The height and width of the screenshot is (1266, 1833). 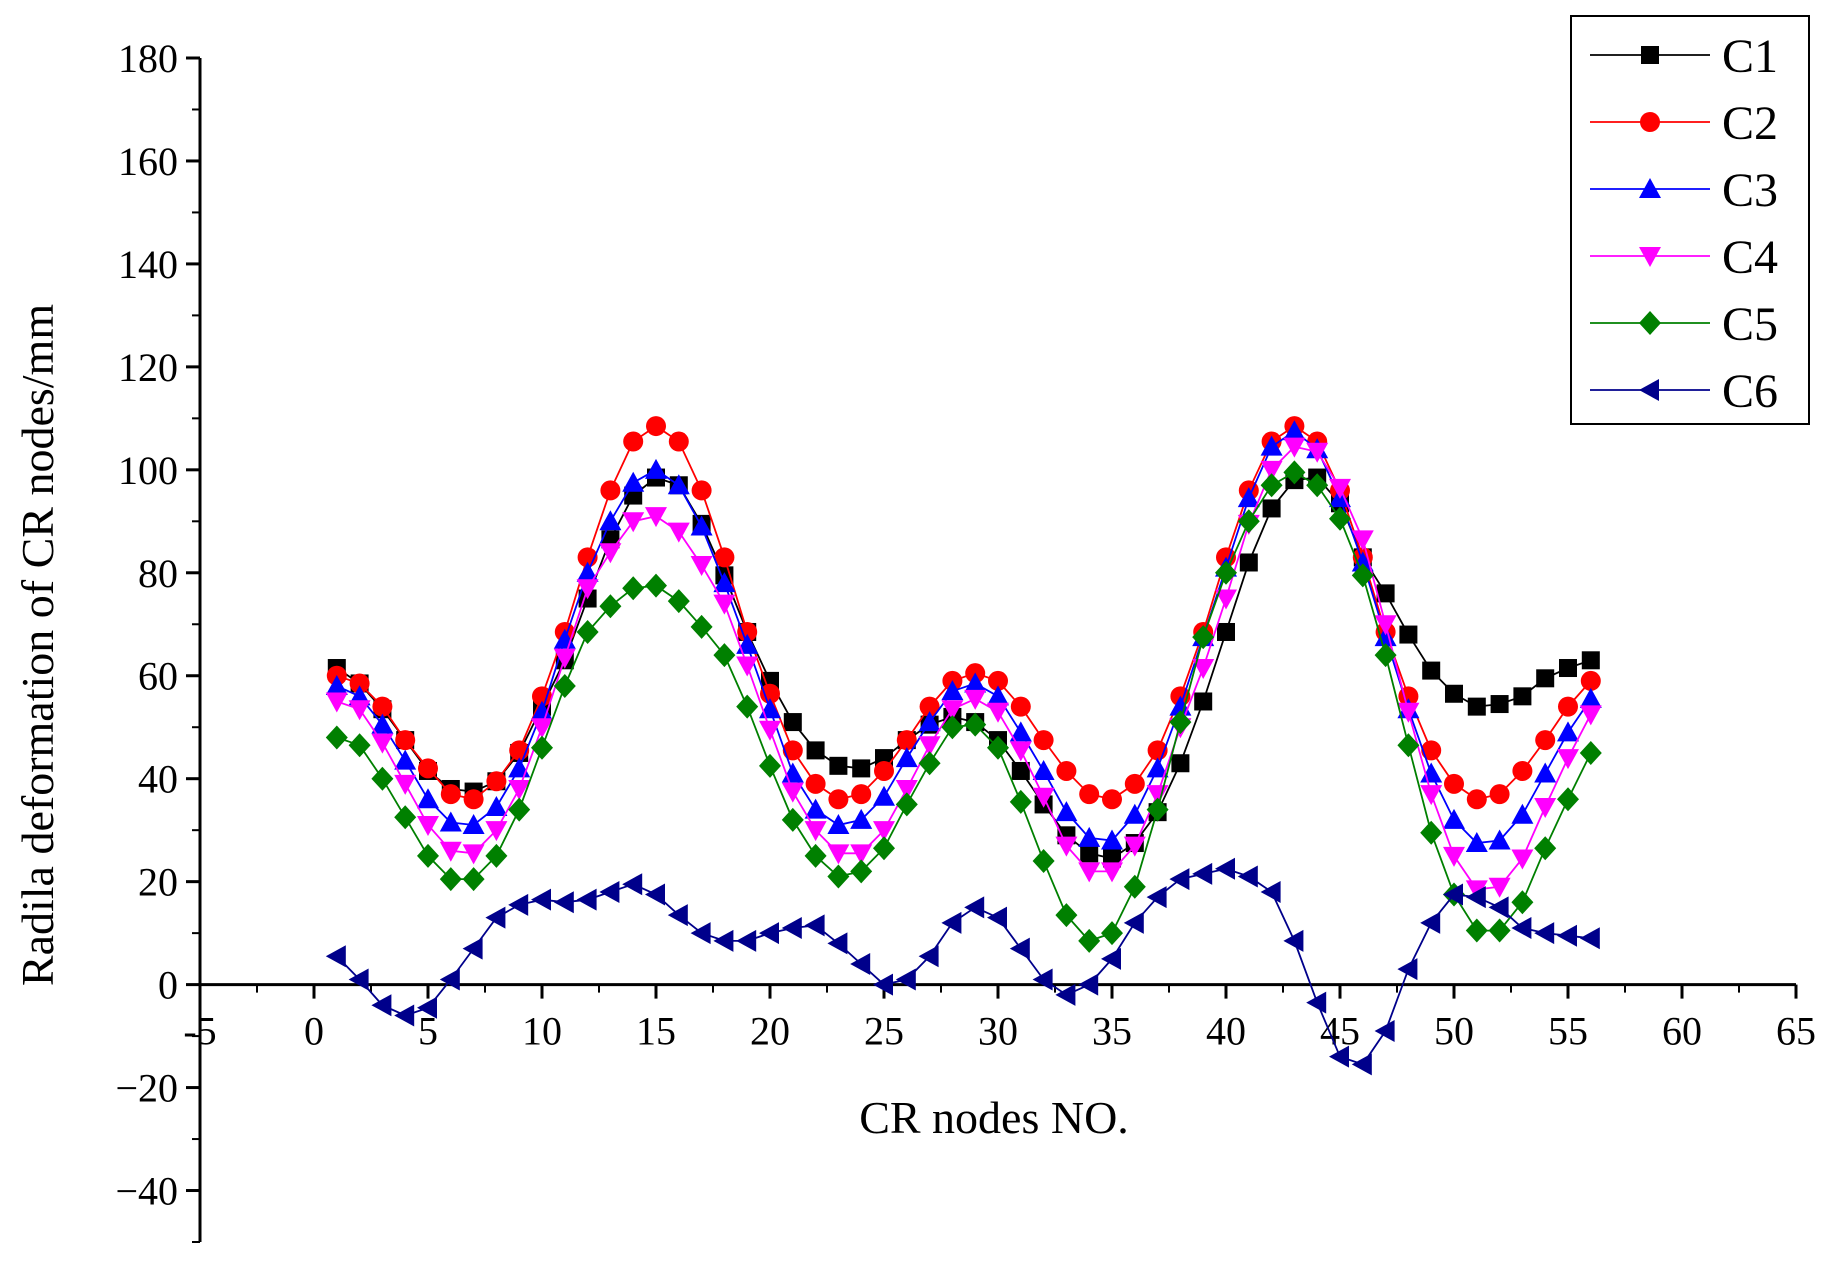 I want to click on x-tick-label: 0, so click(x=314, y=1031).